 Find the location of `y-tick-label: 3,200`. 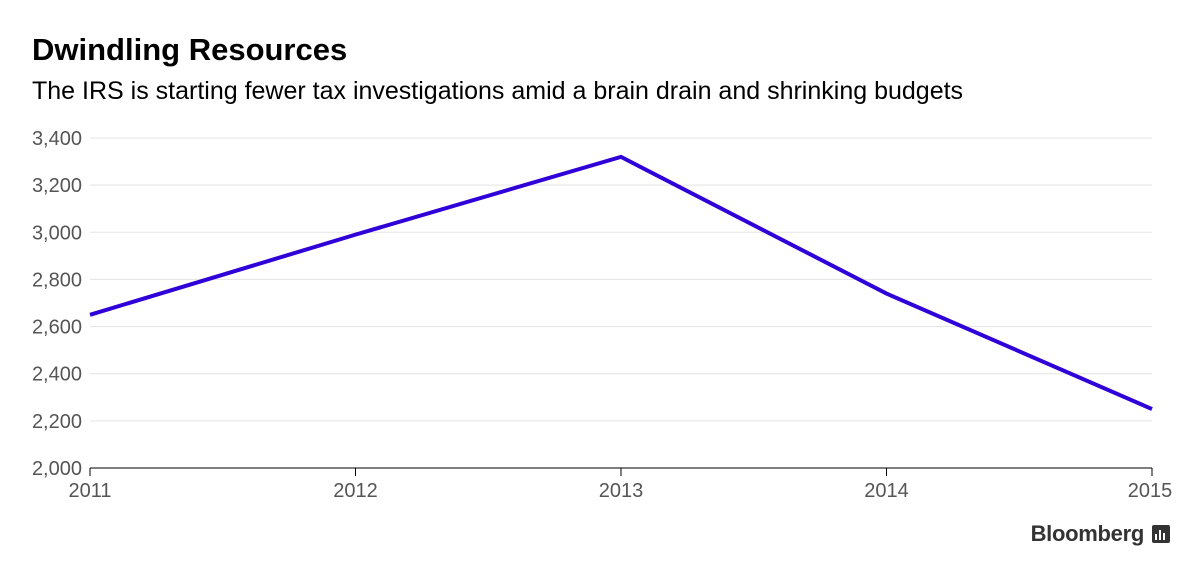

y-tick-label: 3,200 is located at coordinates (57, 186).